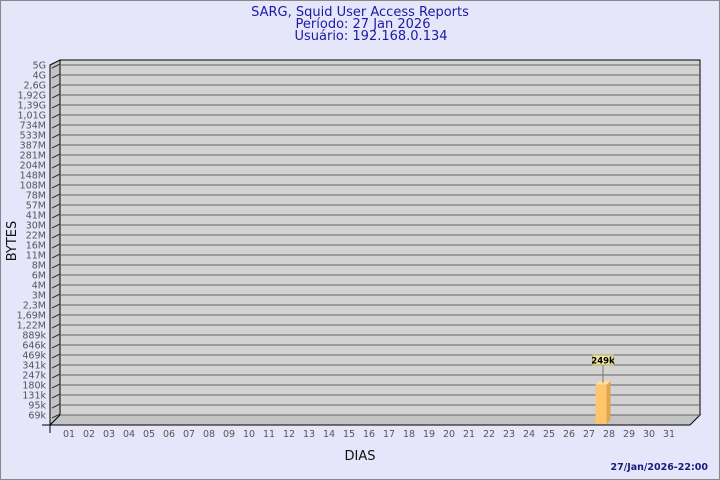 The image size is (720, 480). I want to click on x-tick-label: 17, so click(389, 434).